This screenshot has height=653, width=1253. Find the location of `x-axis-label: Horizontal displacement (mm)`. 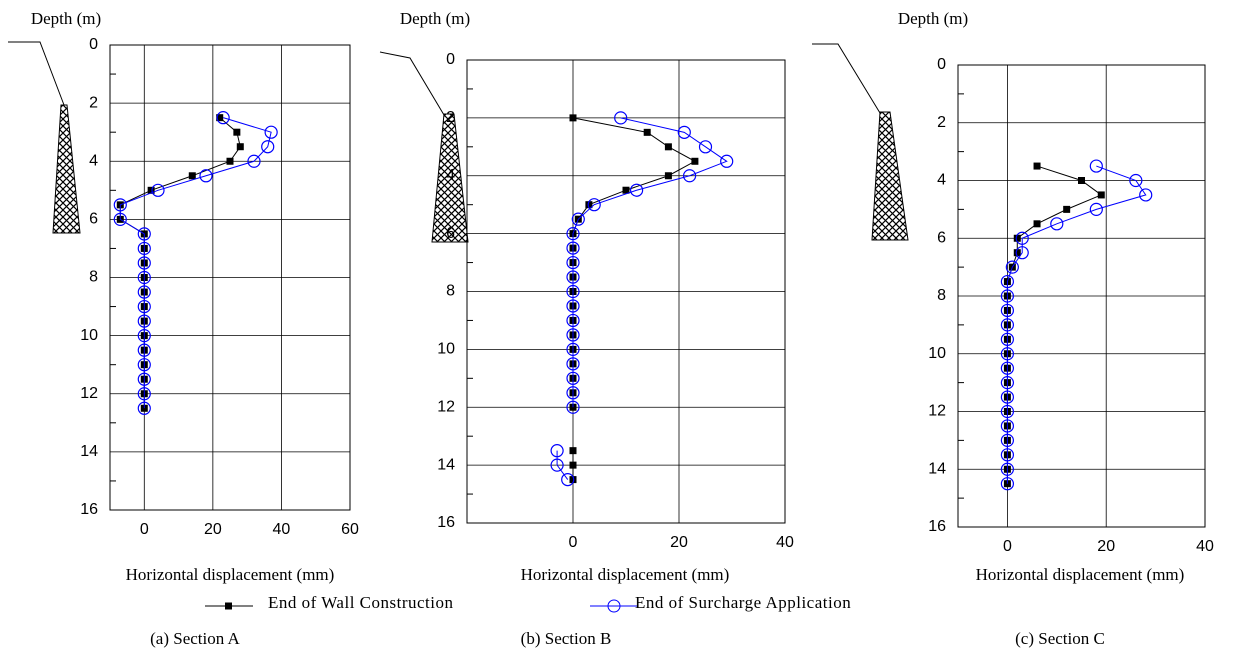

x-axis-label: Horizontal displacement (mm) is located at coordinates (1080, 574).